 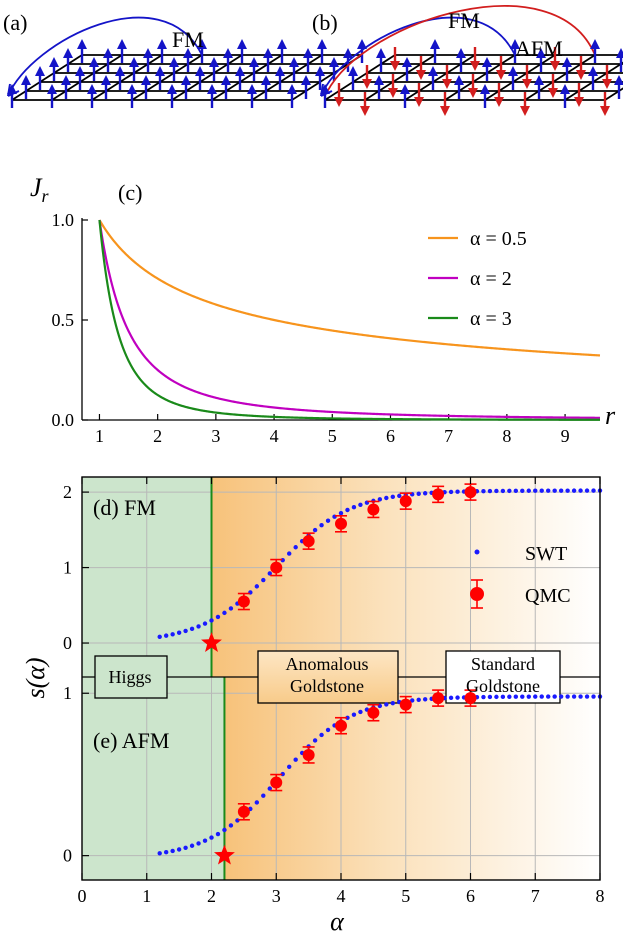 What do you see at coordinates (503, 677) in the screenshot?
I see `phase-standard-box` at bounding box center [503, 677].